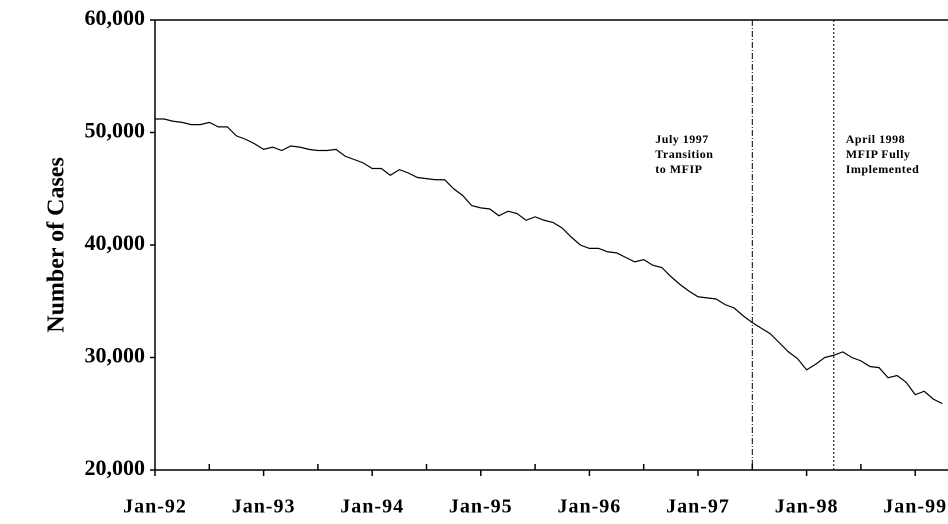 Image resolution: width=948 pixels, height=524 pixels. I want to click on x-tick-label: Jan-97, so click(698, 507).